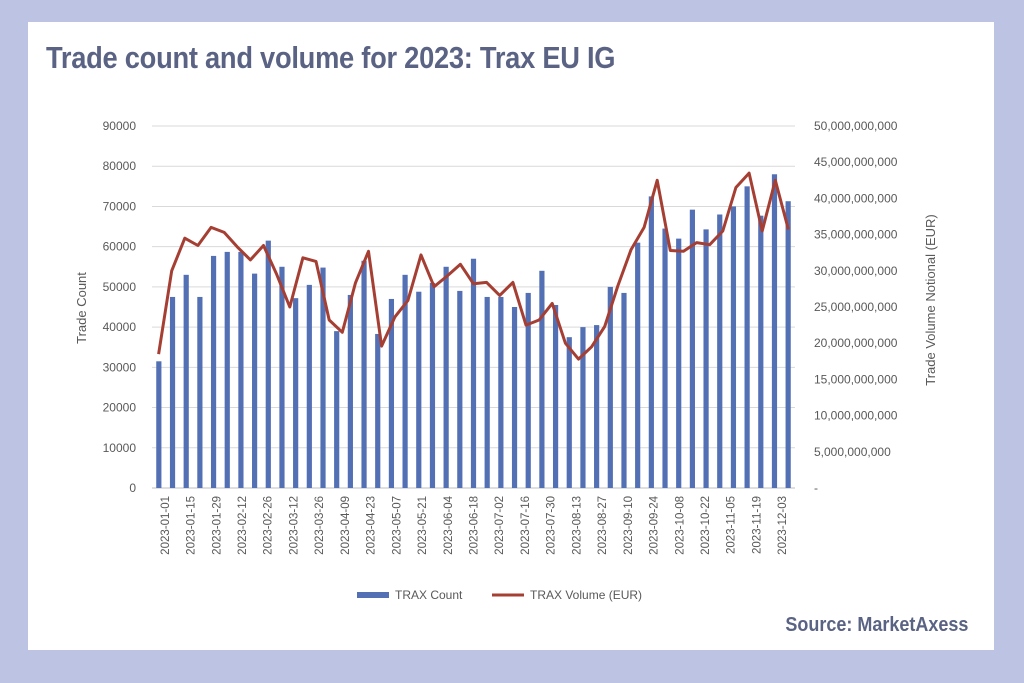 Image resolution: width=1024 pixels, height=683 pixels. What do you see at coordinates (449, 524) in the screenshot?
I see `x-tick-label: 2023-06-04` at bounding box center [449, 524].